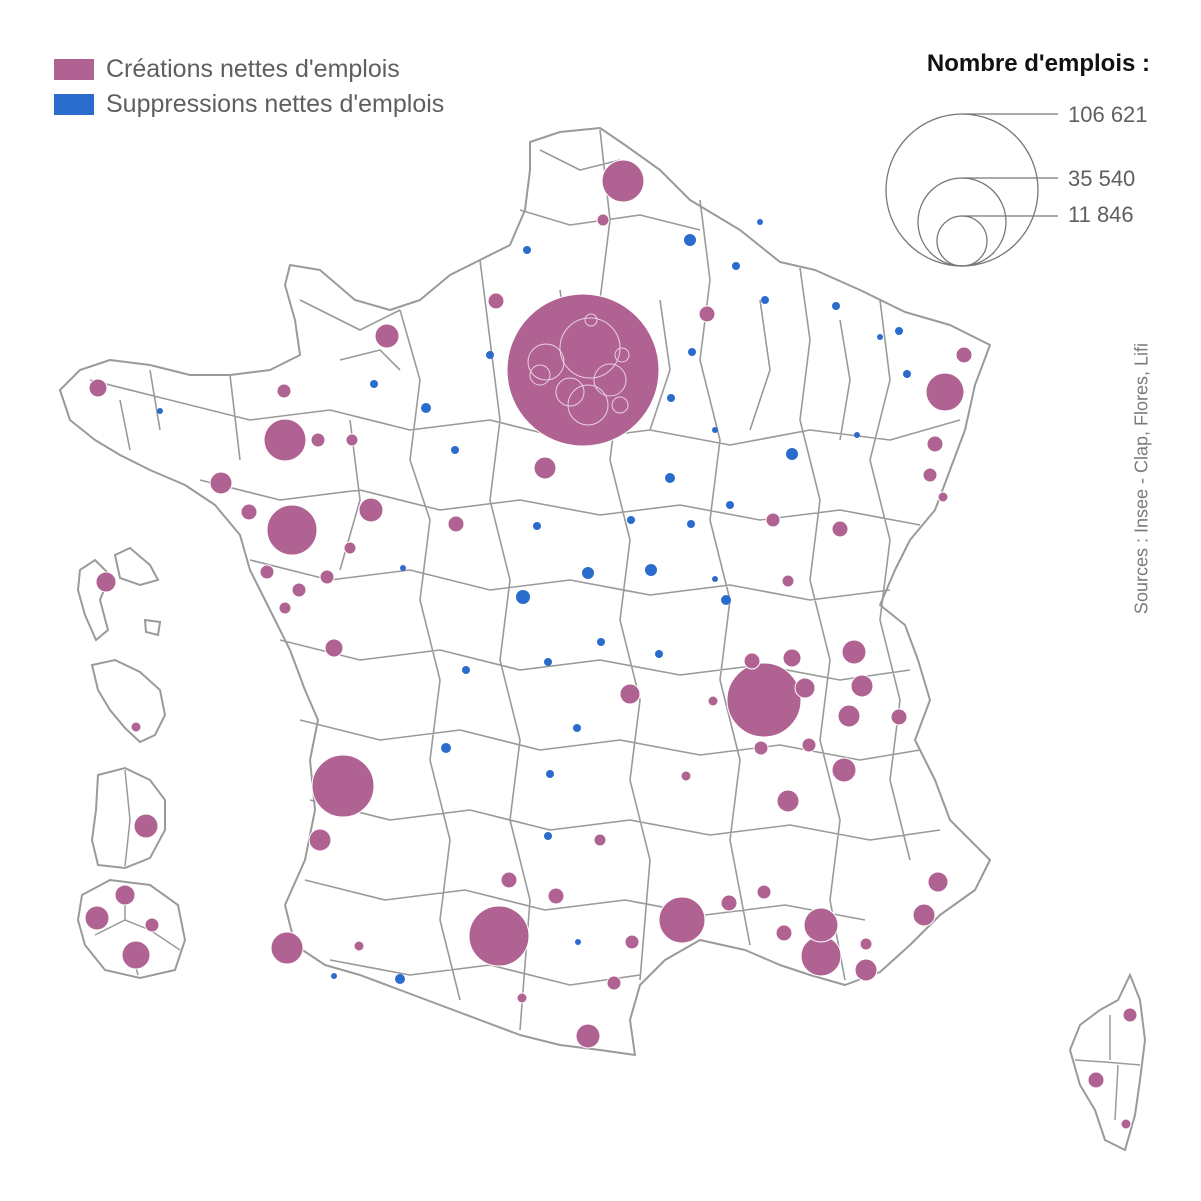  What do you see at coordinates (764, 892) in the screenshot?
I see `creation-bubble-avignon` at bounding box center [764, 892].